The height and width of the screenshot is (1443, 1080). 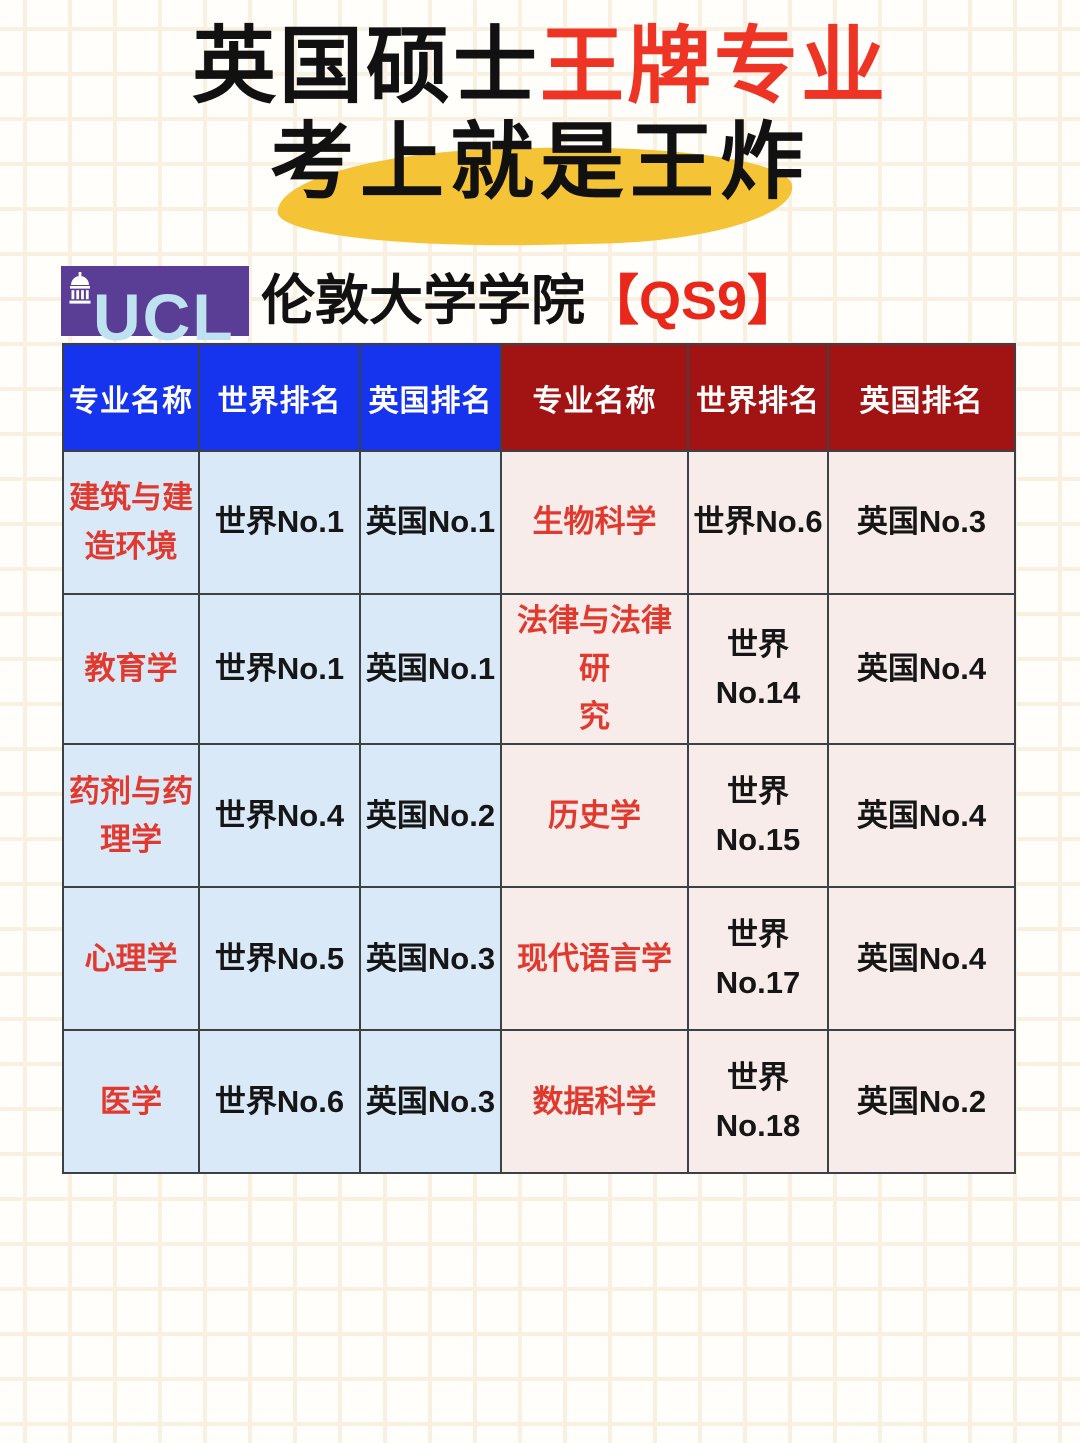 What do you see at coordinates (423, 301) in the screenshot?
I see `university-name-text: 伦敦大学学院` at bounding box center [423, 301].